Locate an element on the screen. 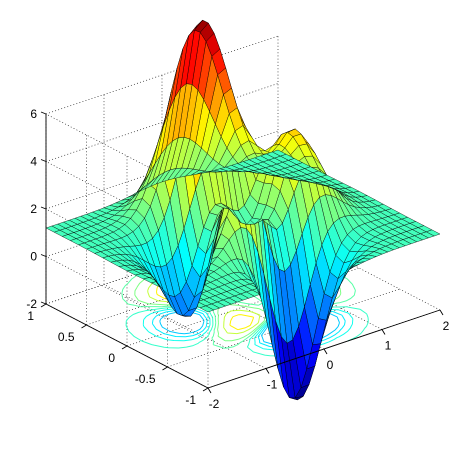  y-tick-label: 0.5 is located at coordinates (66, 337).